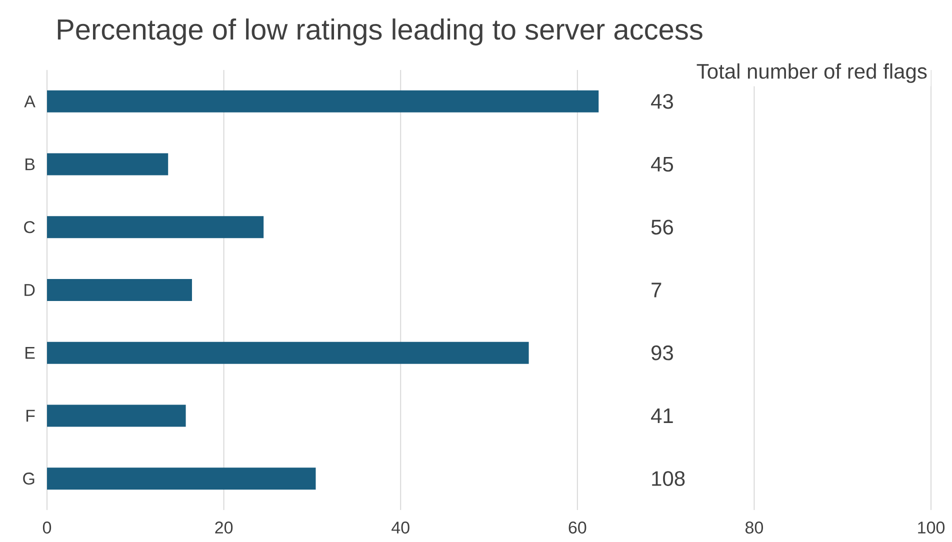 The height and width of the screenshot is (542, 952). Describe the element at coordinates (29, 227) in the screenshot. I see `y-tick-label: C` at that location.